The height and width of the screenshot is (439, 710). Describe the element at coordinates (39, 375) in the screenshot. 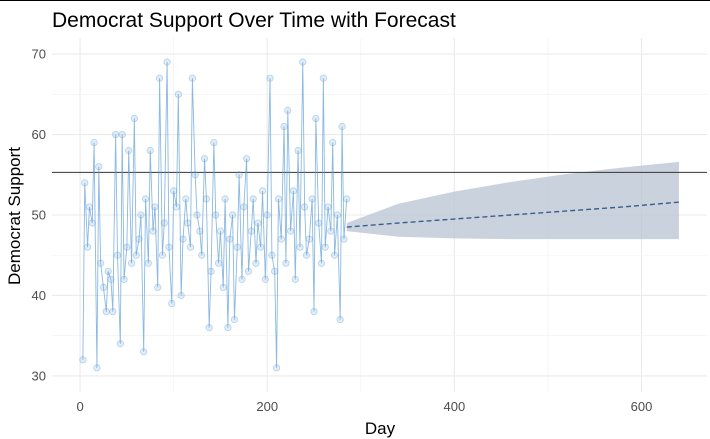

I see `y-tick-label: 30` at that location.